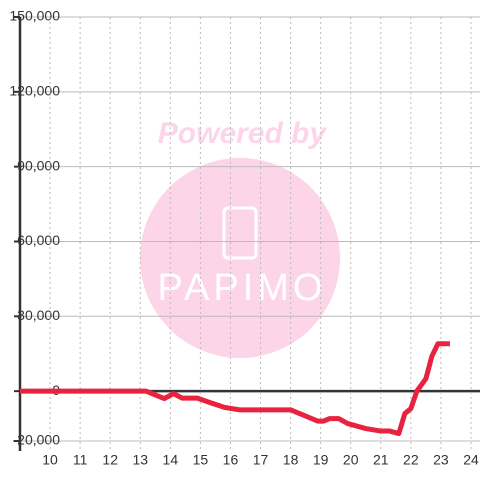 The image size is (480, 480). Describe the element at coordinates (38, 315) in the screenshot. I see `y-tick-label: 30,000` at that location.